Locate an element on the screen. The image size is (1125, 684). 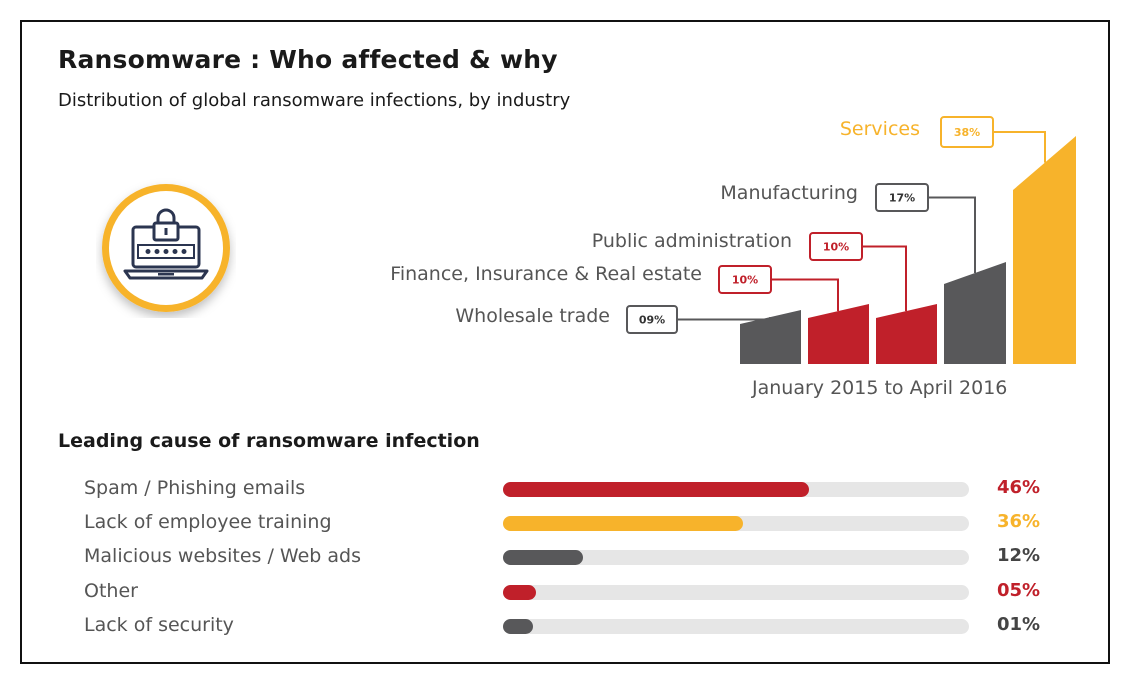
industry-category-label: Public administration is located at coordinates (692, 241).